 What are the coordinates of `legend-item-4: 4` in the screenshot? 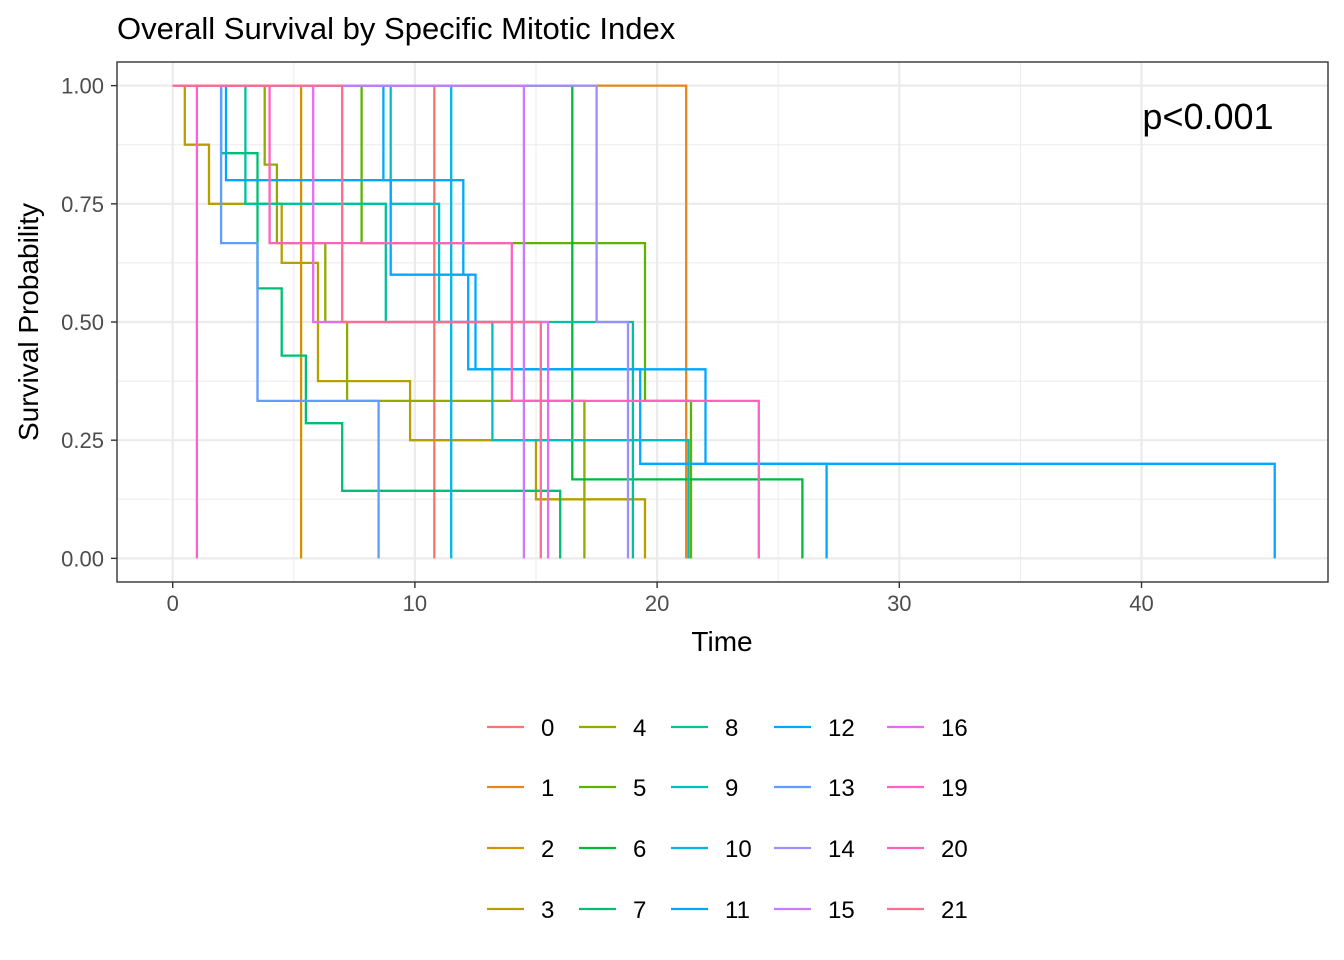 It's located at (612, 728).